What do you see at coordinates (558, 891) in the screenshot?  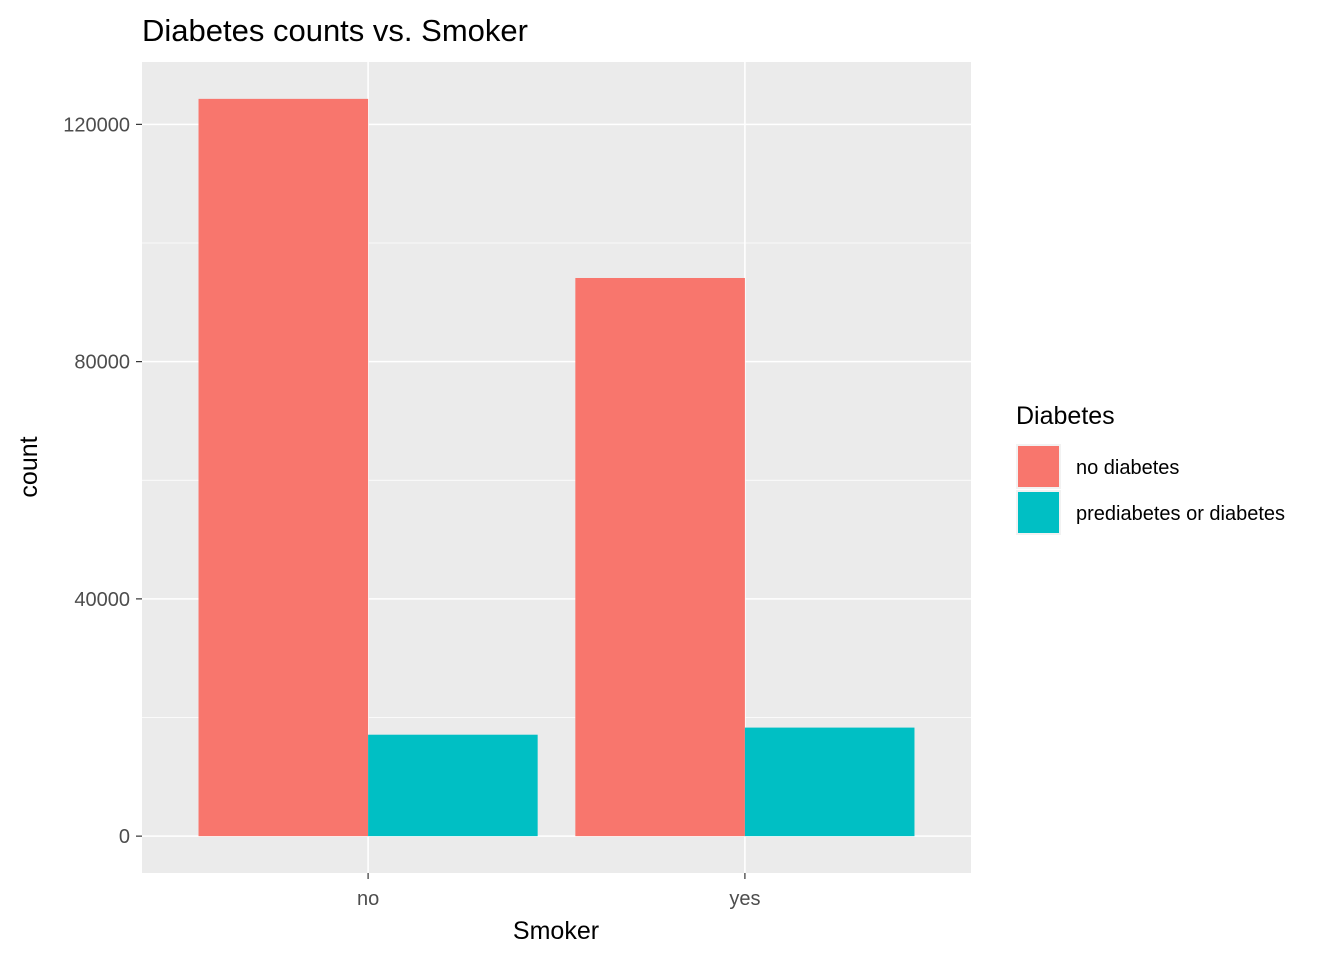 I see `x-axis: no yes` at bounding box center [558, 891].